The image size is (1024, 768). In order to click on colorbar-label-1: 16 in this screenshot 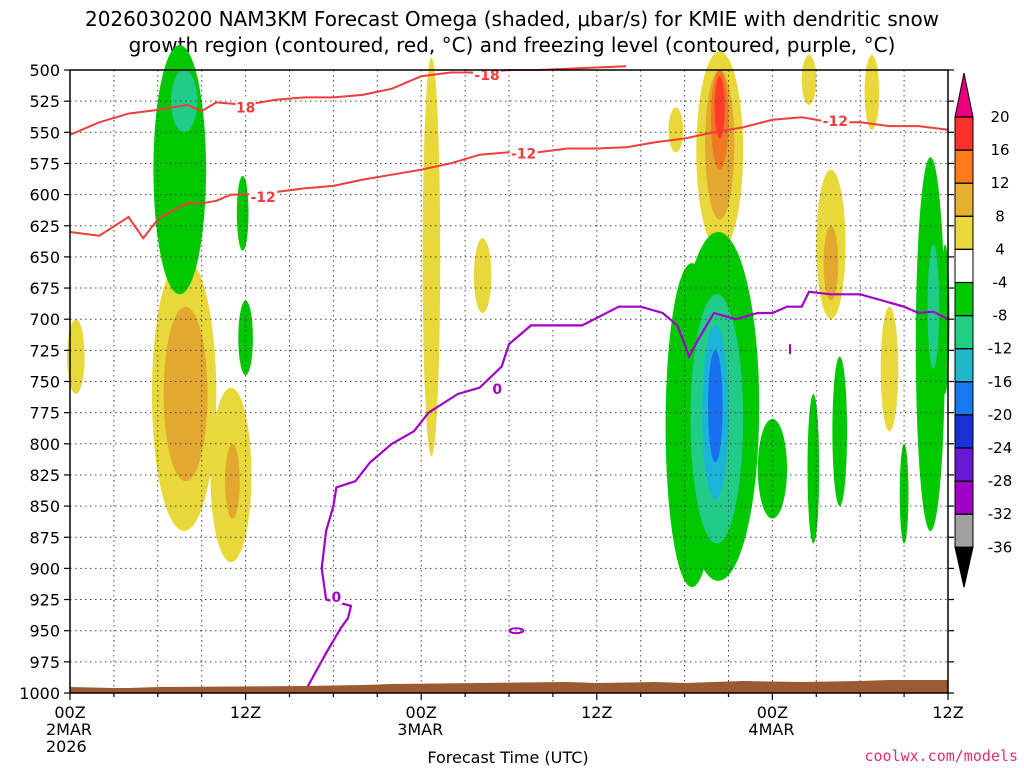, I will do `click(999, 150)`.